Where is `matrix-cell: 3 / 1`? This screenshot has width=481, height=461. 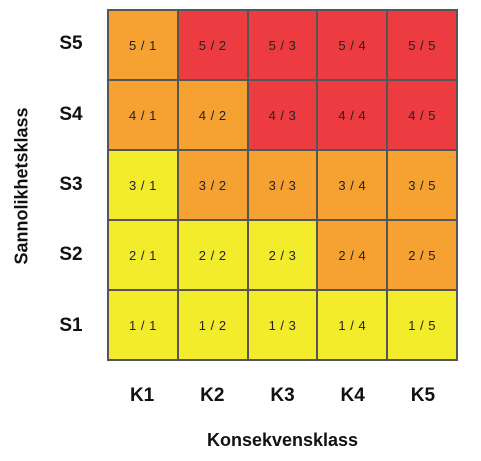
matrix-cell: 3 / 1 is located at coordinates (143, 185).